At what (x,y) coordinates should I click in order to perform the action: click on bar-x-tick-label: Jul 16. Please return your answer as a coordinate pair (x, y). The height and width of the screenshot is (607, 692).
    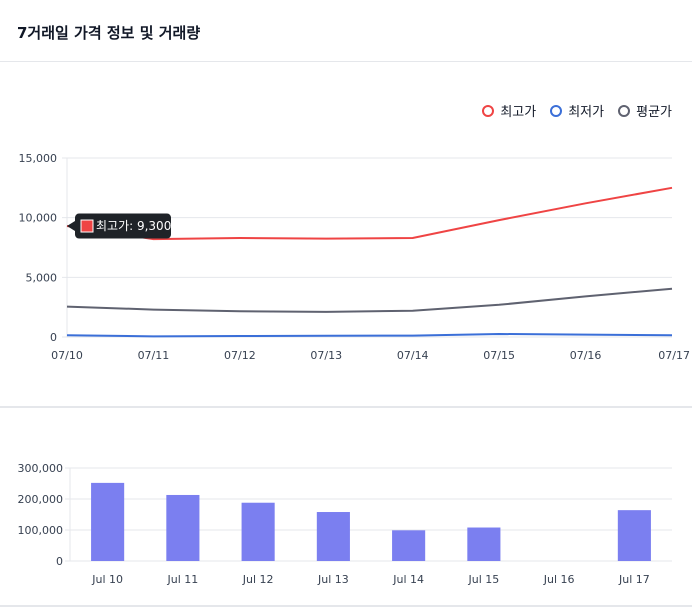
    Looking at the image, I should click on (559, 579).